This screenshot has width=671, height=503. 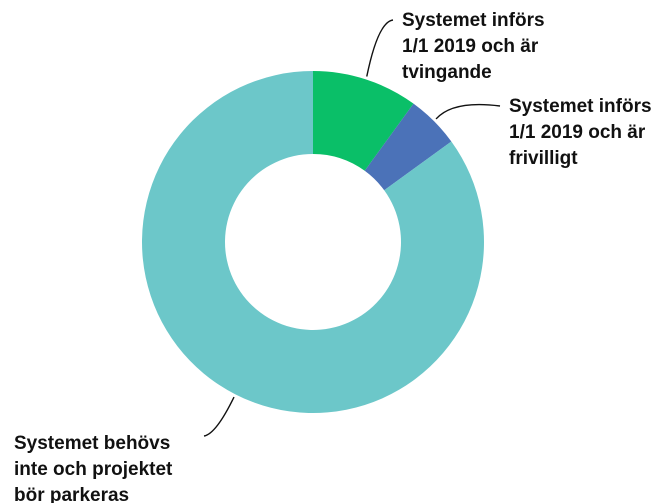 What do you see at coordinates (577, 132) in the screenshot?
I see `slice-label-frivilligt-line-2: 1/1 2019 och är` at bounding box center [577, 132].